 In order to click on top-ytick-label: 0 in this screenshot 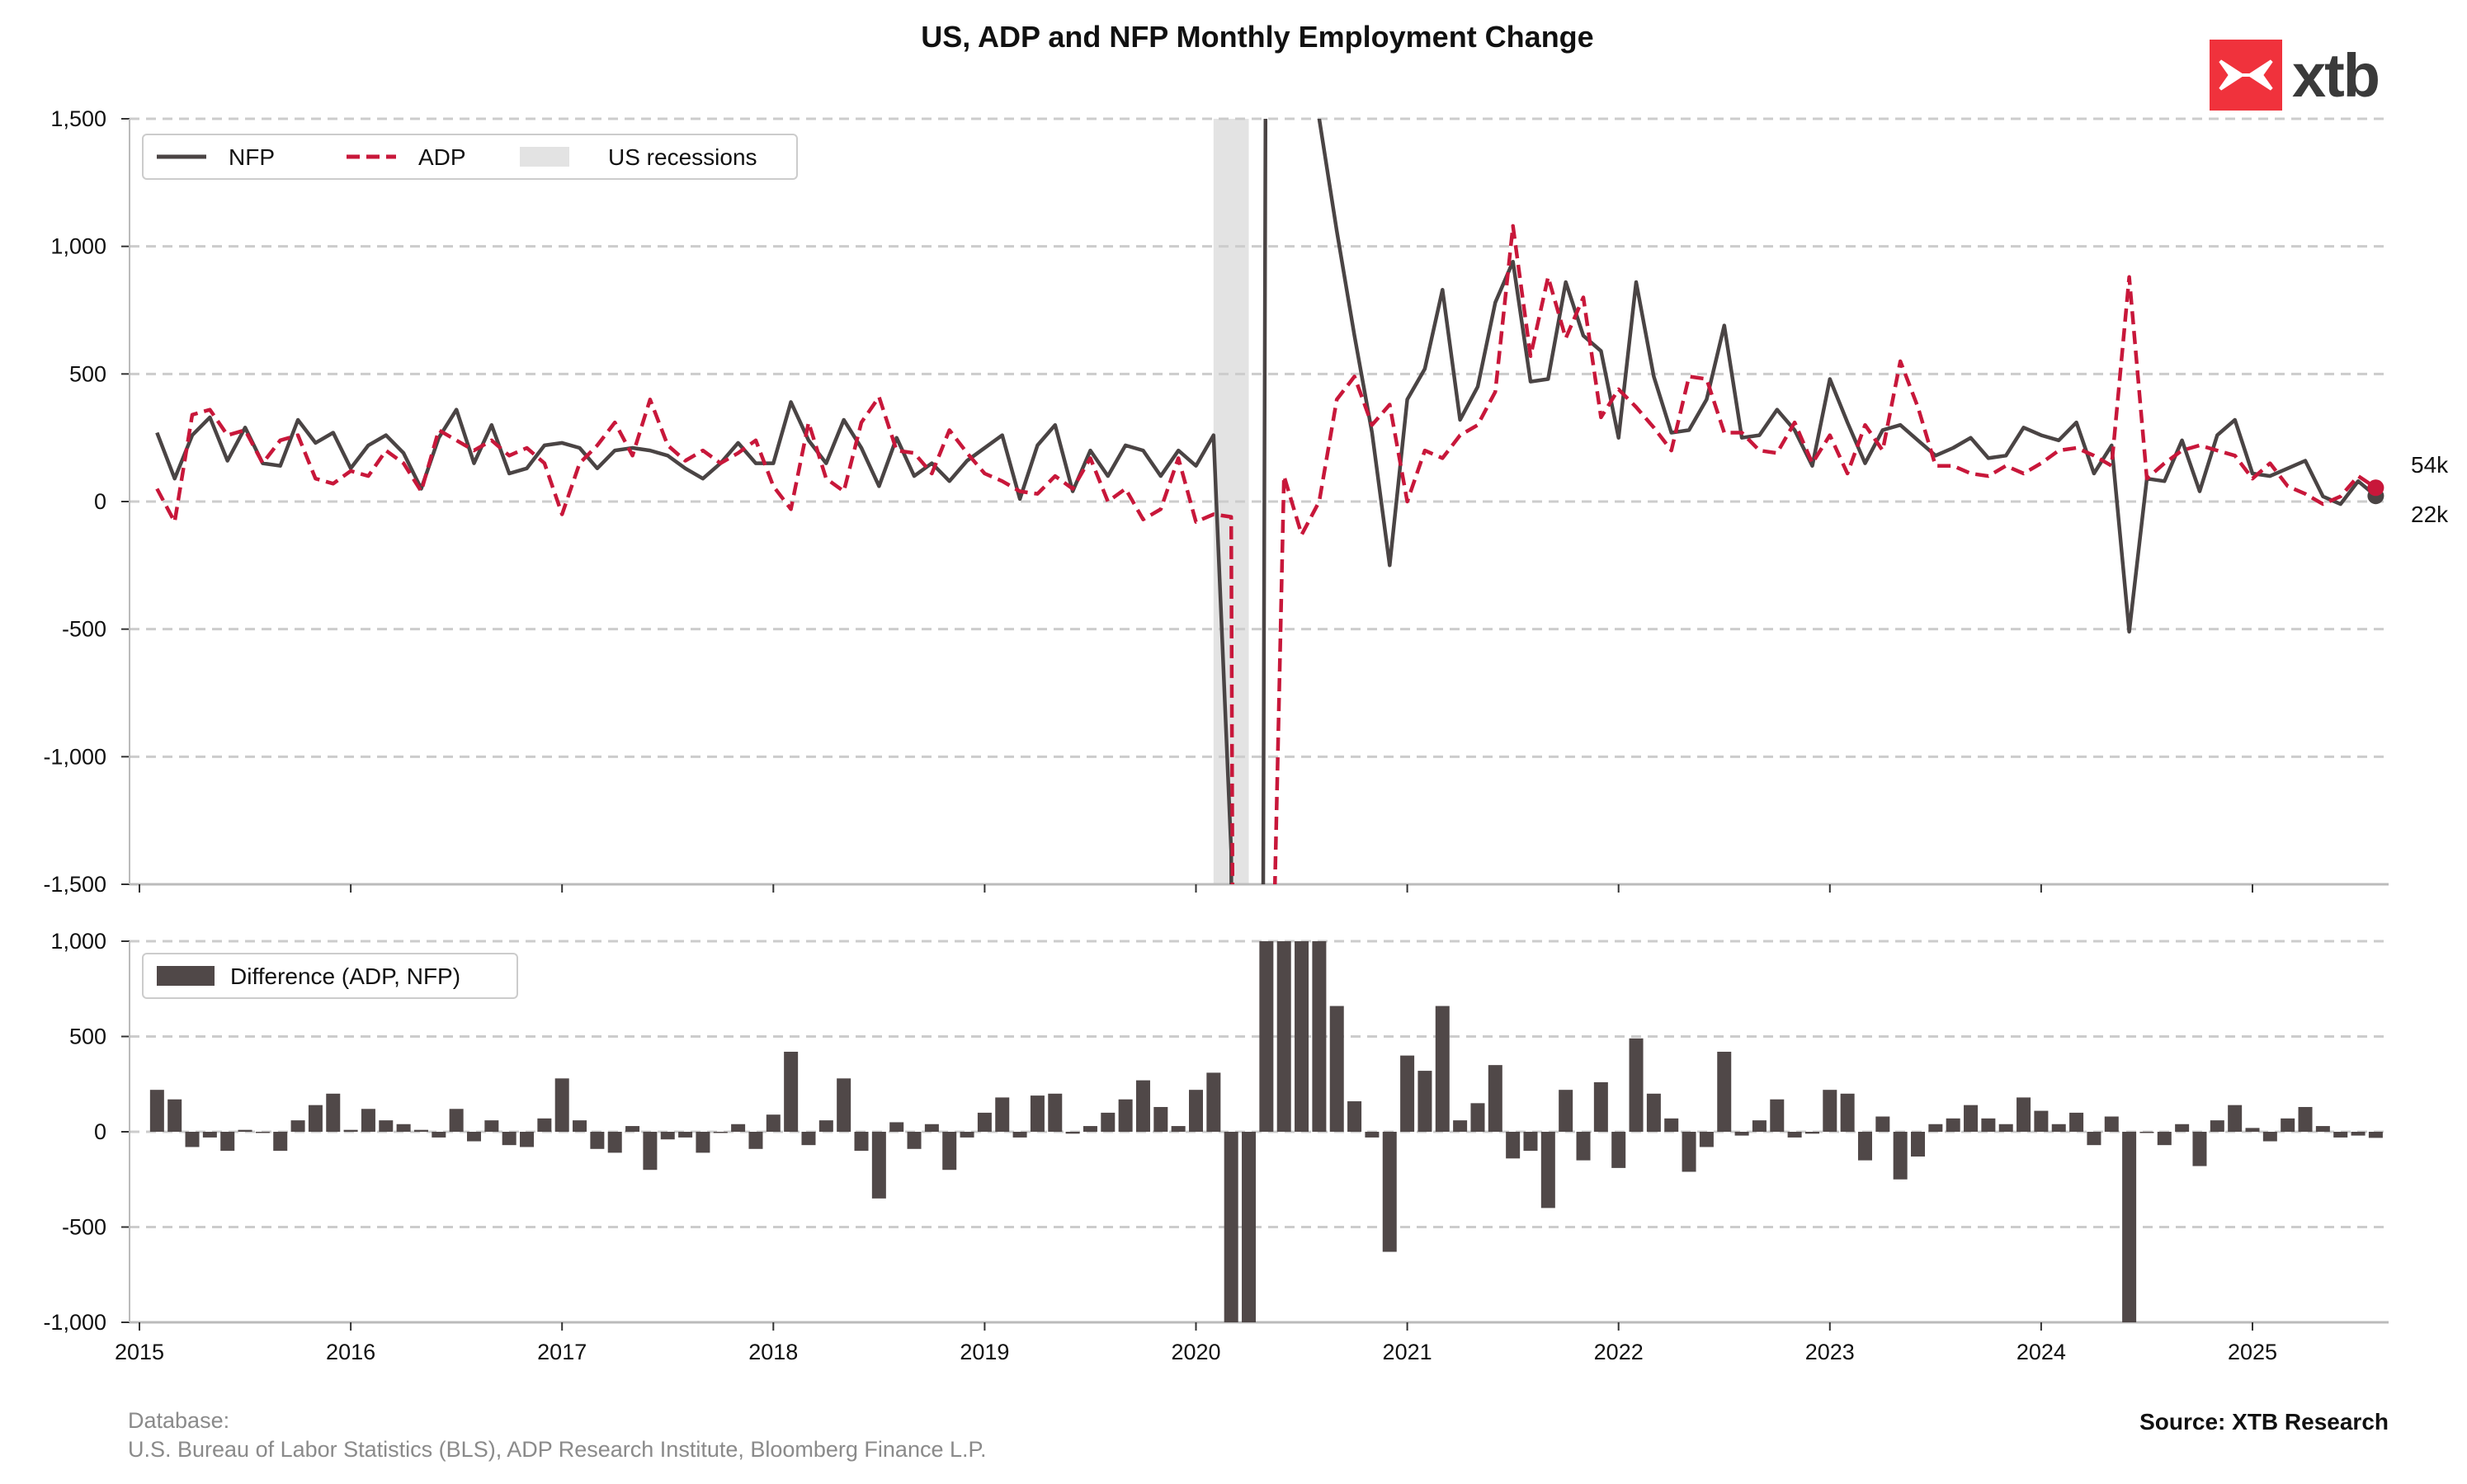, I will do `click(100, 501)`.